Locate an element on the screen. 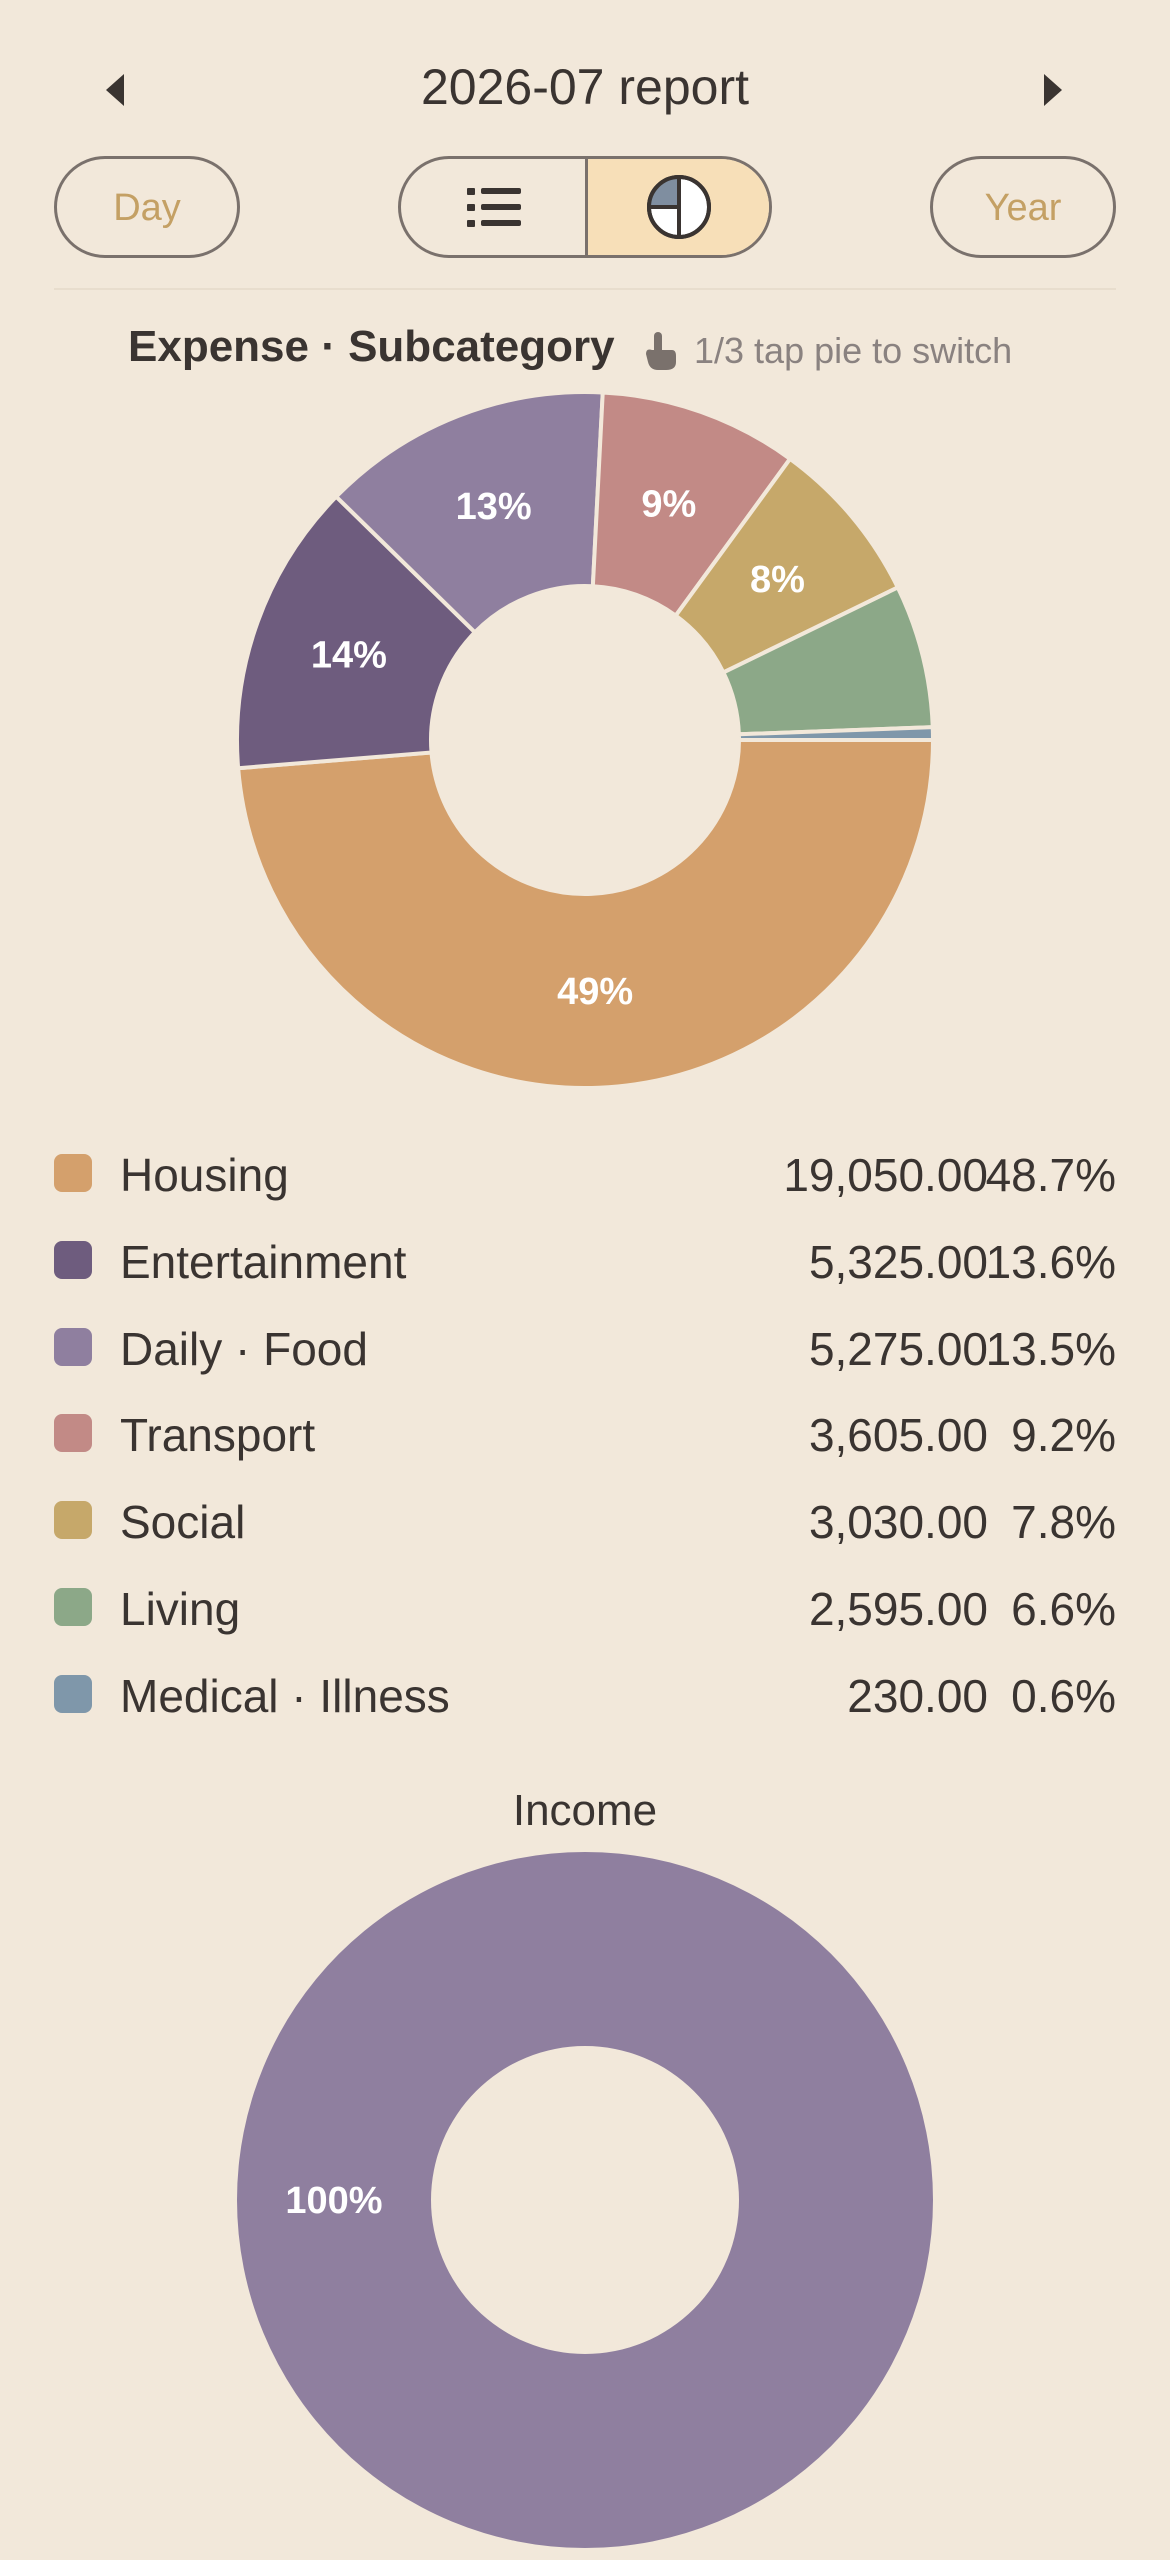 Image resolution: width=1170 pixels, height=2560 pixels. legend-category: Living is located at coordinates (180, 1609).